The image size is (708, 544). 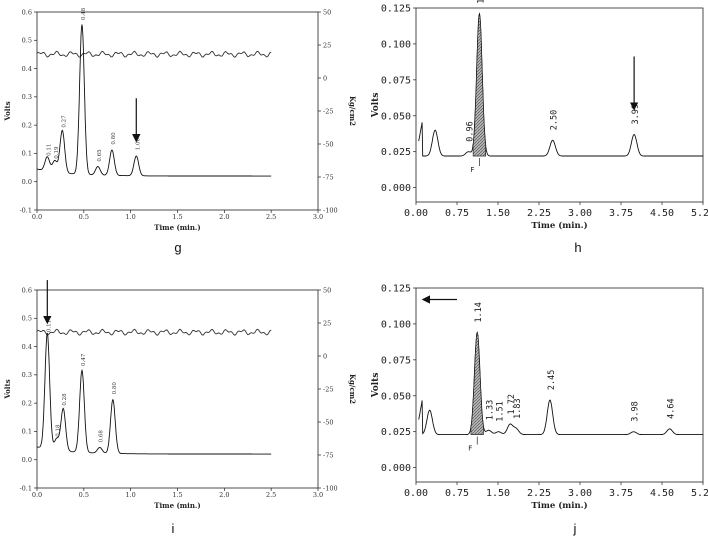 What do you see at coordinates (636, 114) in the screenshot?
I see `peak-label: 3.99` at bounding box center [636, 114].